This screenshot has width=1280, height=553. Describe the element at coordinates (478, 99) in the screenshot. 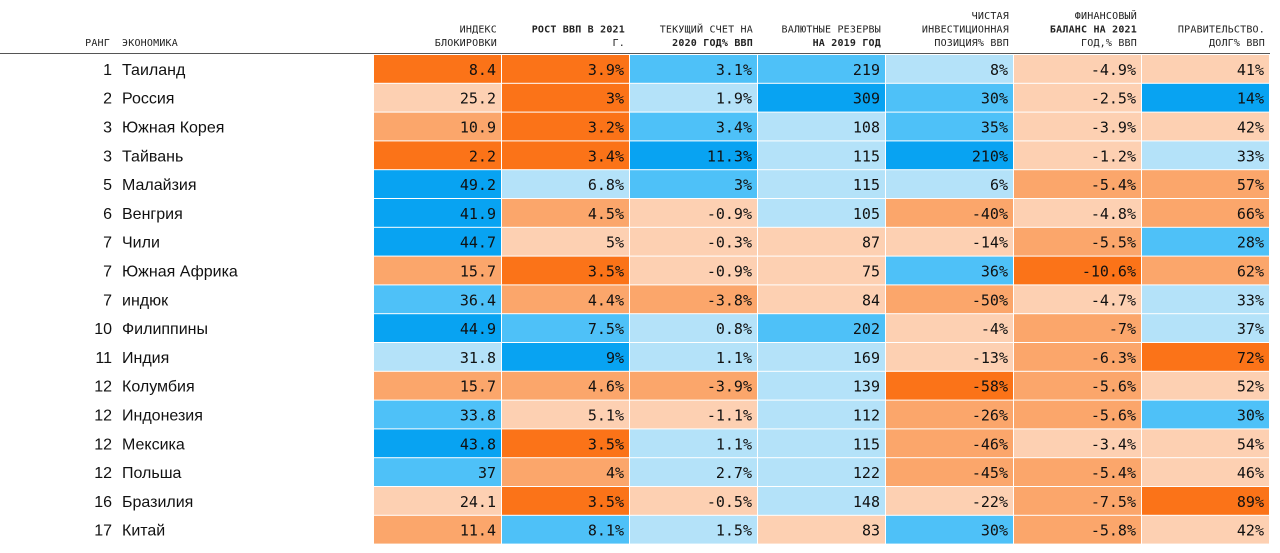

I see `value-cell: 25.2` at that location.